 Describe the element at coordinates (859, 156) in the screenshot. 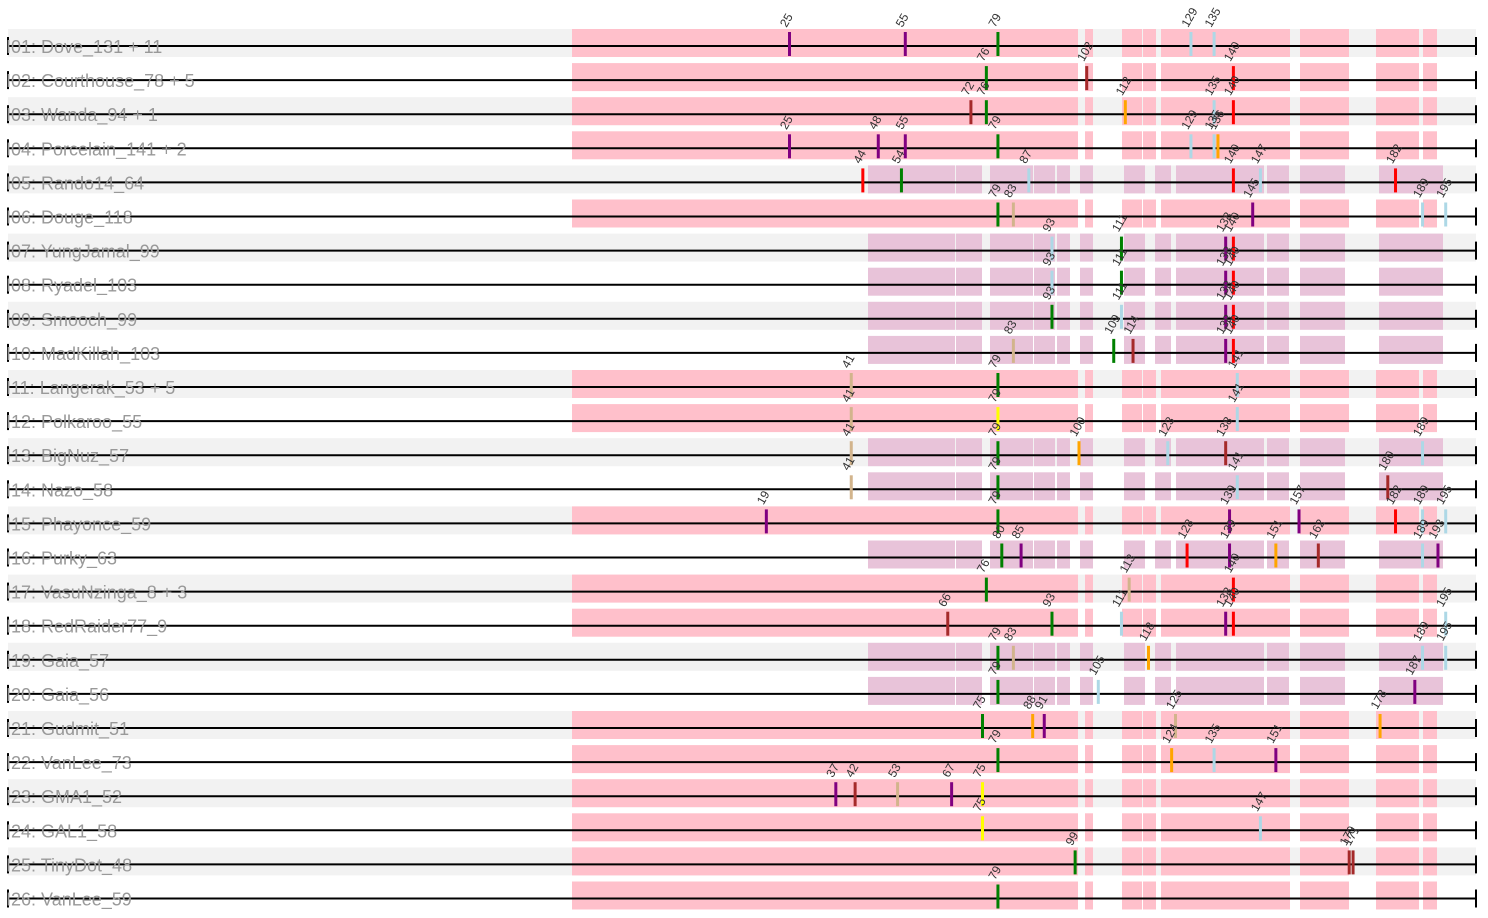

I see `position-label: 44` at that location.